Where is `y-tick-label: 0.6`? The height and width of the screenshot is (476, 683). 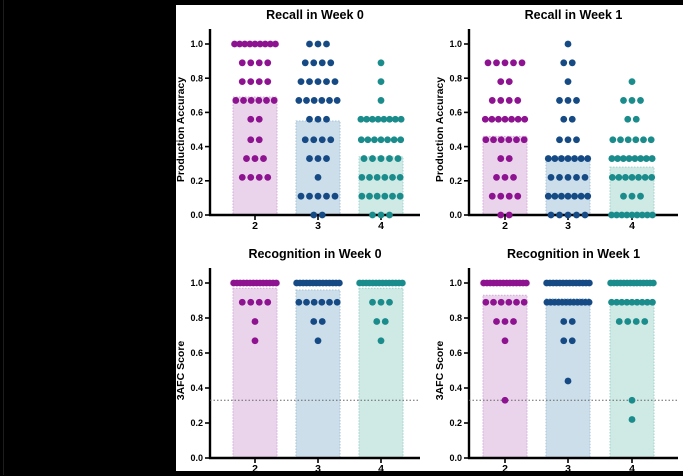
y-tick-label: 0.6 is located at coordinates (455, 353).